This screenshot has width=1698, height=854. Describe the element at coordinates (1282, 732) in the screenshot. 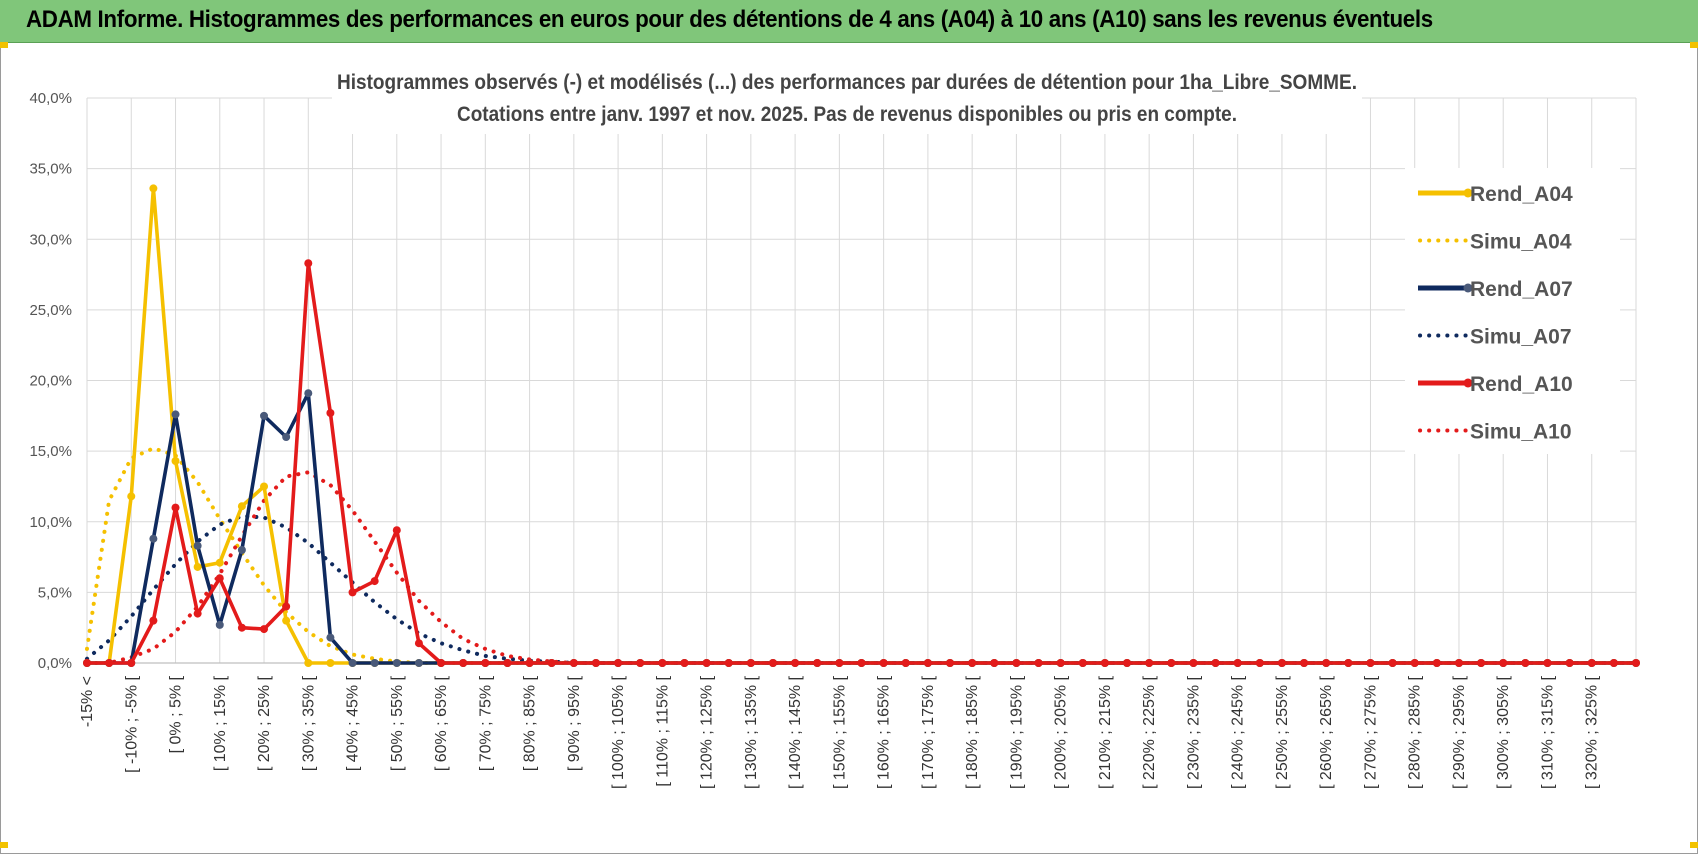

I see `x-tick-label: [ 250% ; 255% [` at that location.